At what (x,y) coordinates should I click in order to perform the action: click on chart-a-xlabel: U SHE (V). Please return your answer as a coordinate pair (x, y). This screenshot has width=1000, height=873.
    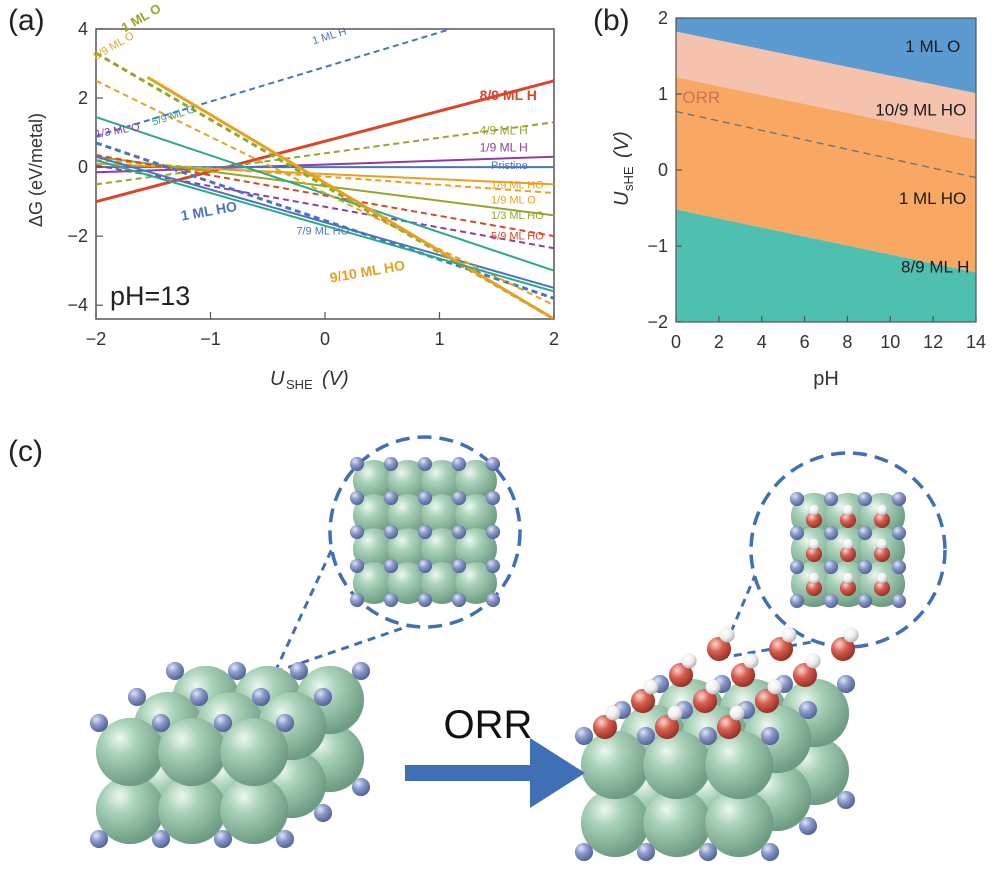
    Looking at the image, I should click on (309, 380).